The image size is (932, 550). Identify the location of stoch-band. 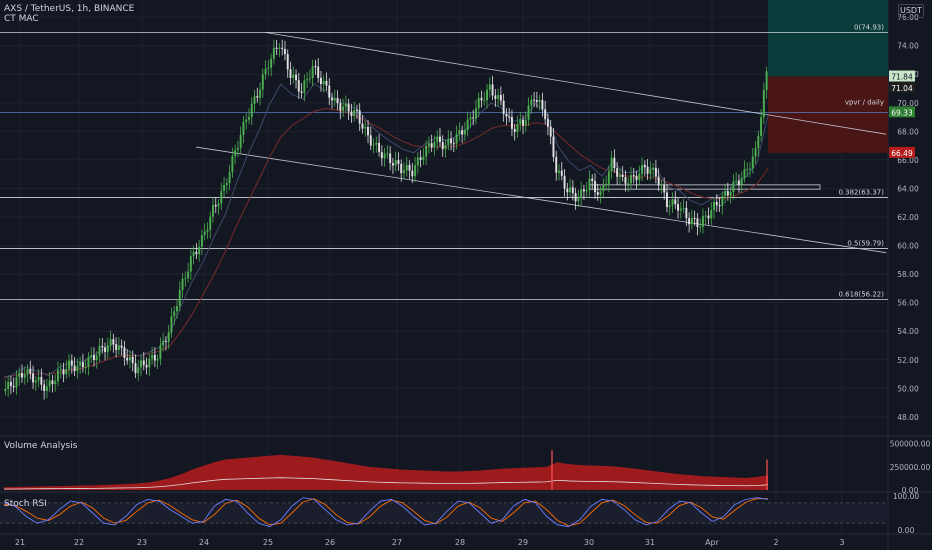
(444, 513).